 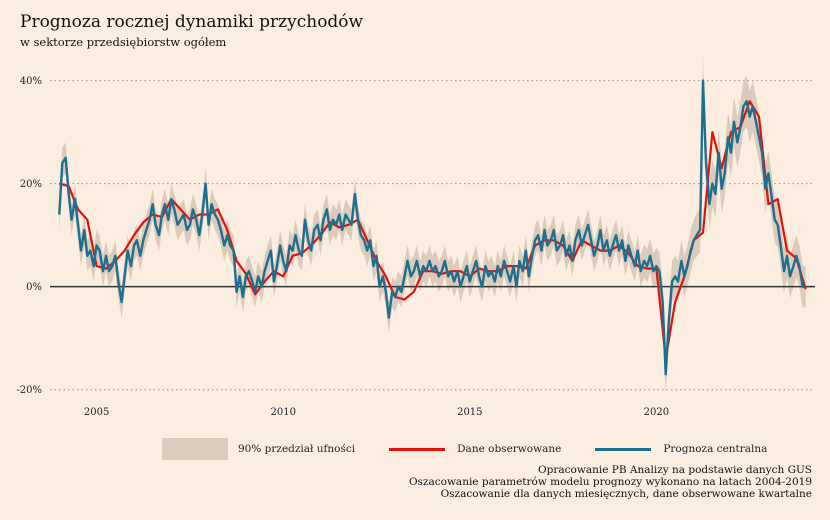 I want to click on legend-forecast-label: Prognoza centralna, so click(x=715, y=449).